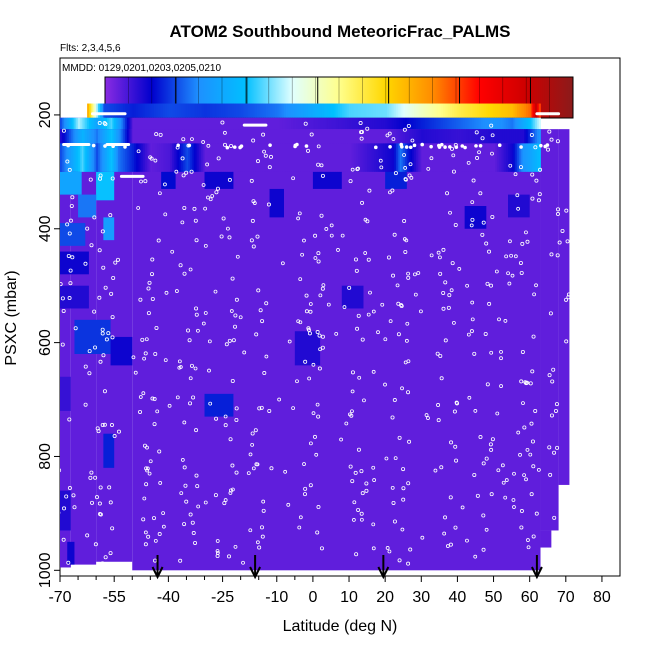  What do you see at coordinates (168, 597) in the screenshot?
I see `x-tick-label: -40` at bounding box center [168, 597].